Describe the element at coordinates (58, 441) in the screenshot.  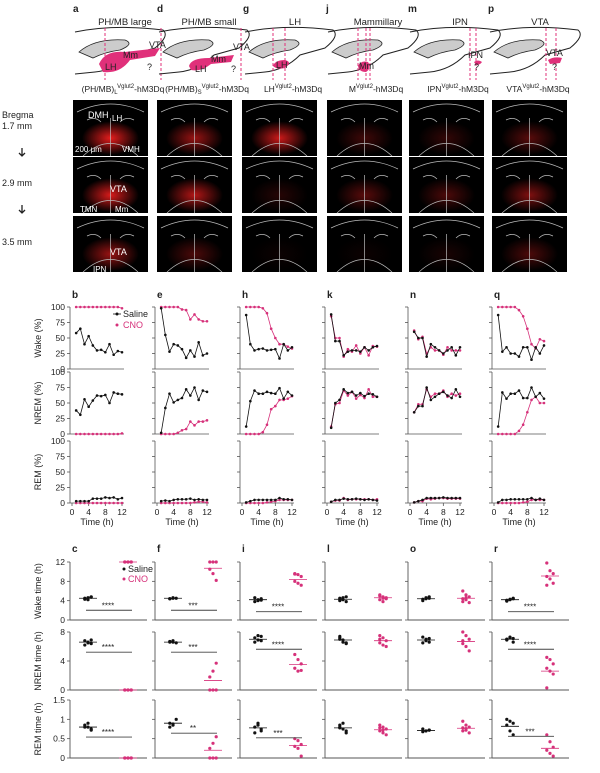
I see `y-tick-label: 100` at that location.